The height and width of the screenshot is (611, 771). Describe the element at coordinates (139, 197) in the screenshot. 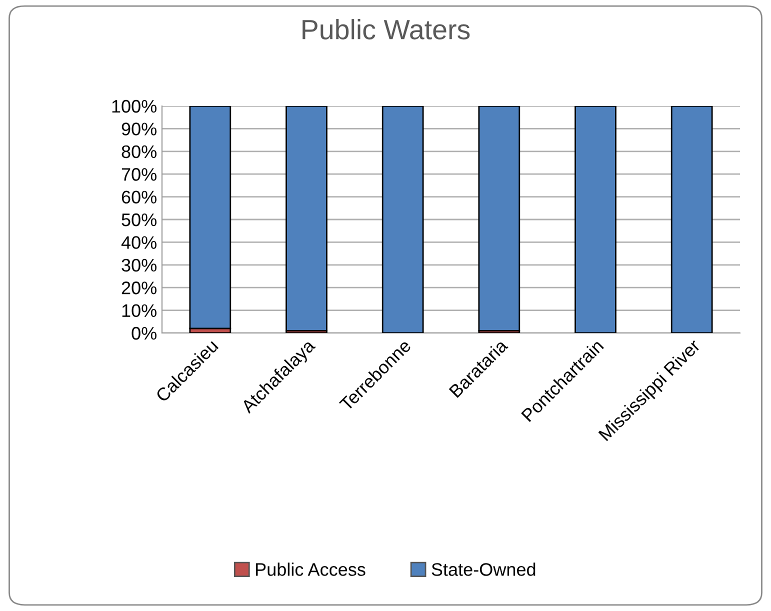

I see `y-tick-label: 60%` at that location.